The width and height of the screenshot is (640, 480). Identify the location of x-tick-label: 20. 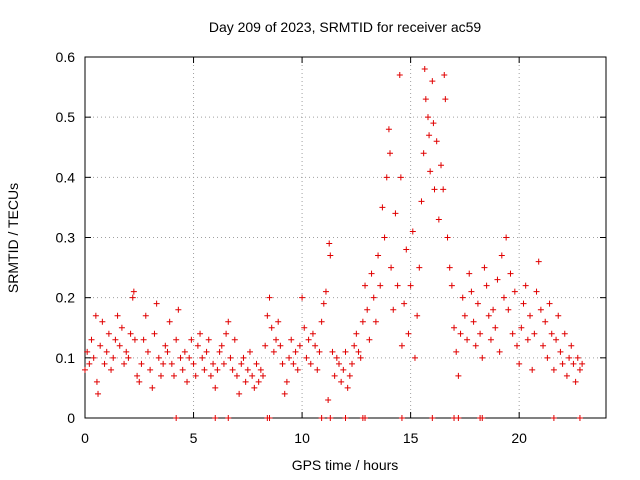
(519, 438).